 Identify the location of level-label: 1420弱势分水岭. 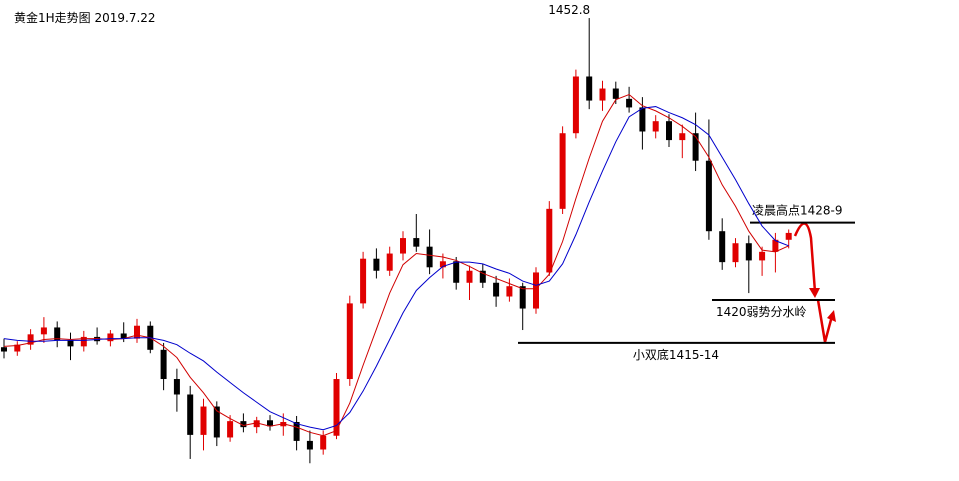
(761, 312).